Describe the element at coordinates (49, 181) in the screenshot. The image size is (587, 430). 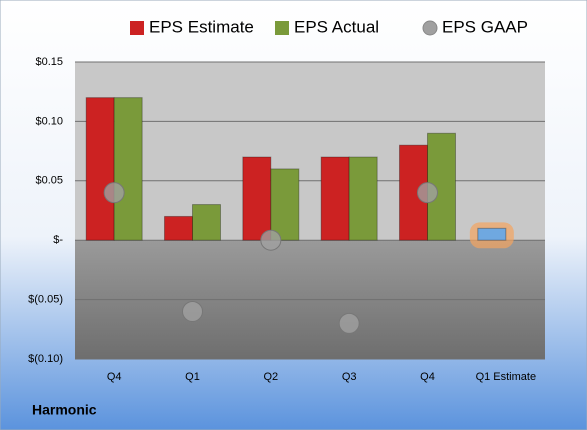
I see `y-tick-label: $0.05` at that location.